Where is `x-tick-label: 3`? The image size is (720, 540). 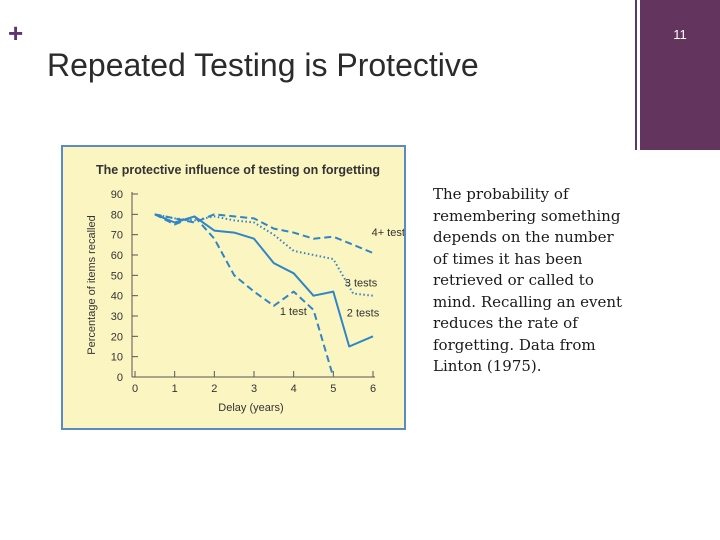 x-tick-label: 3 is located at coordinates (254, 389).